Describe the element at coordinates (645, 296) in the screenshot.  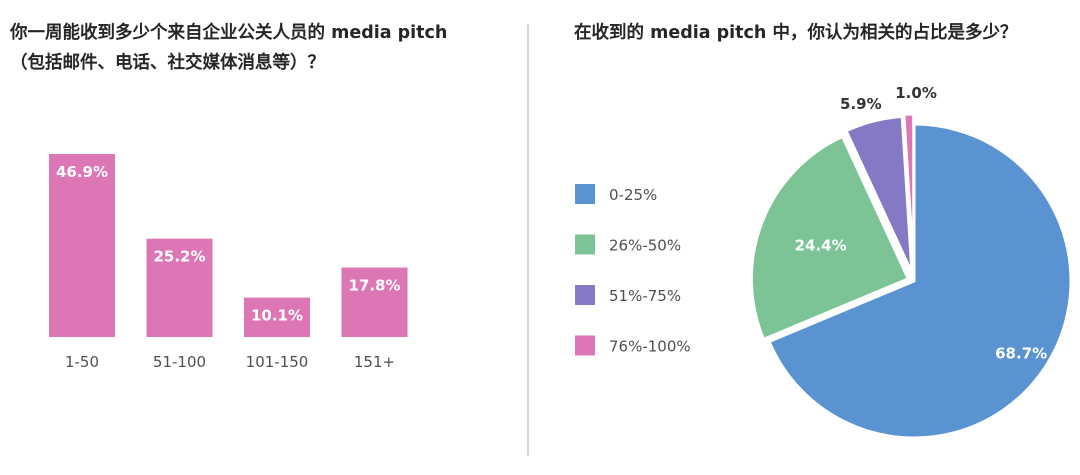
I see `legend-label: 51%-75%` at that location.